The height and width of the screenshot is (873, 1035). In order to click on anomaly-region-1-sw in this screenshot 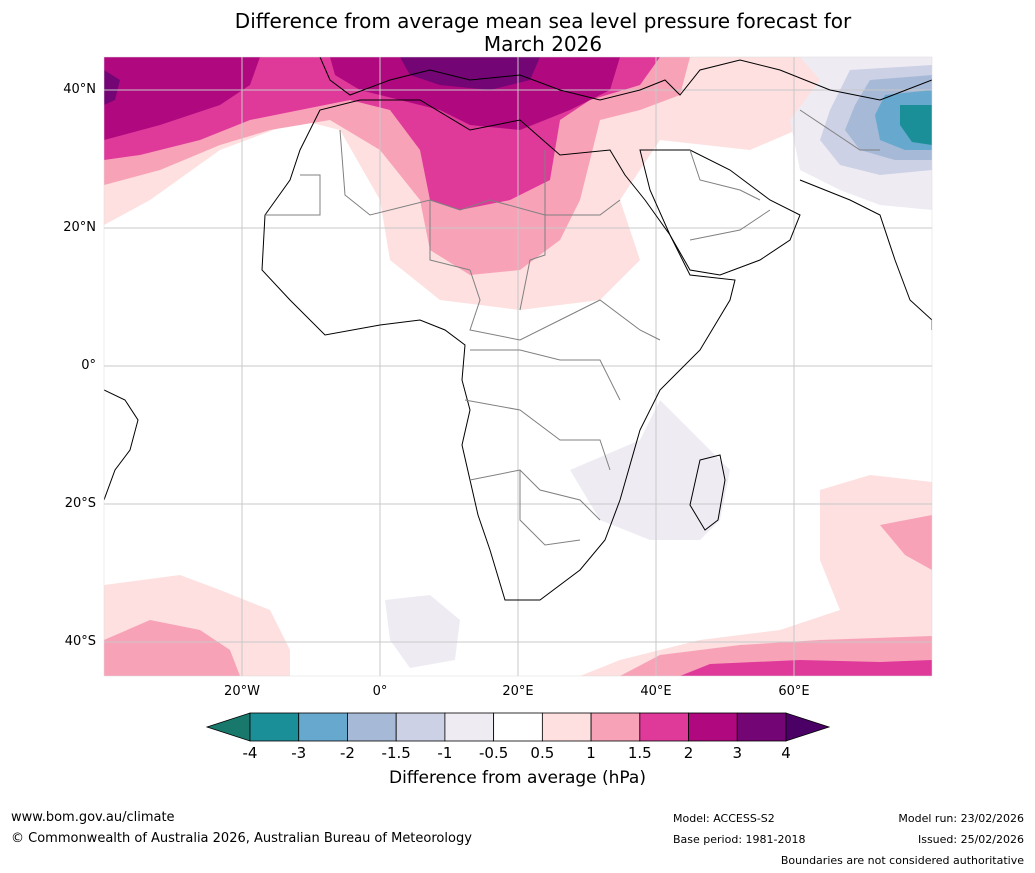, I will do `click(172, 648)`.